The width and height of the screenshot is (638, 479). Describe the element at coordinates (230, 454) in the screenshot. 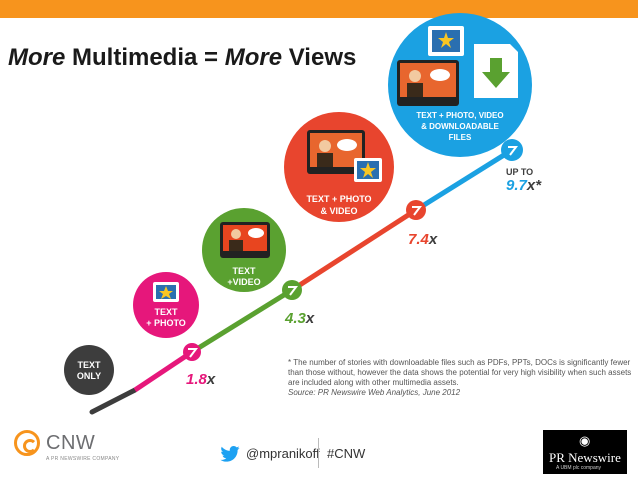

I see `twitter-bird-icon` at that location.